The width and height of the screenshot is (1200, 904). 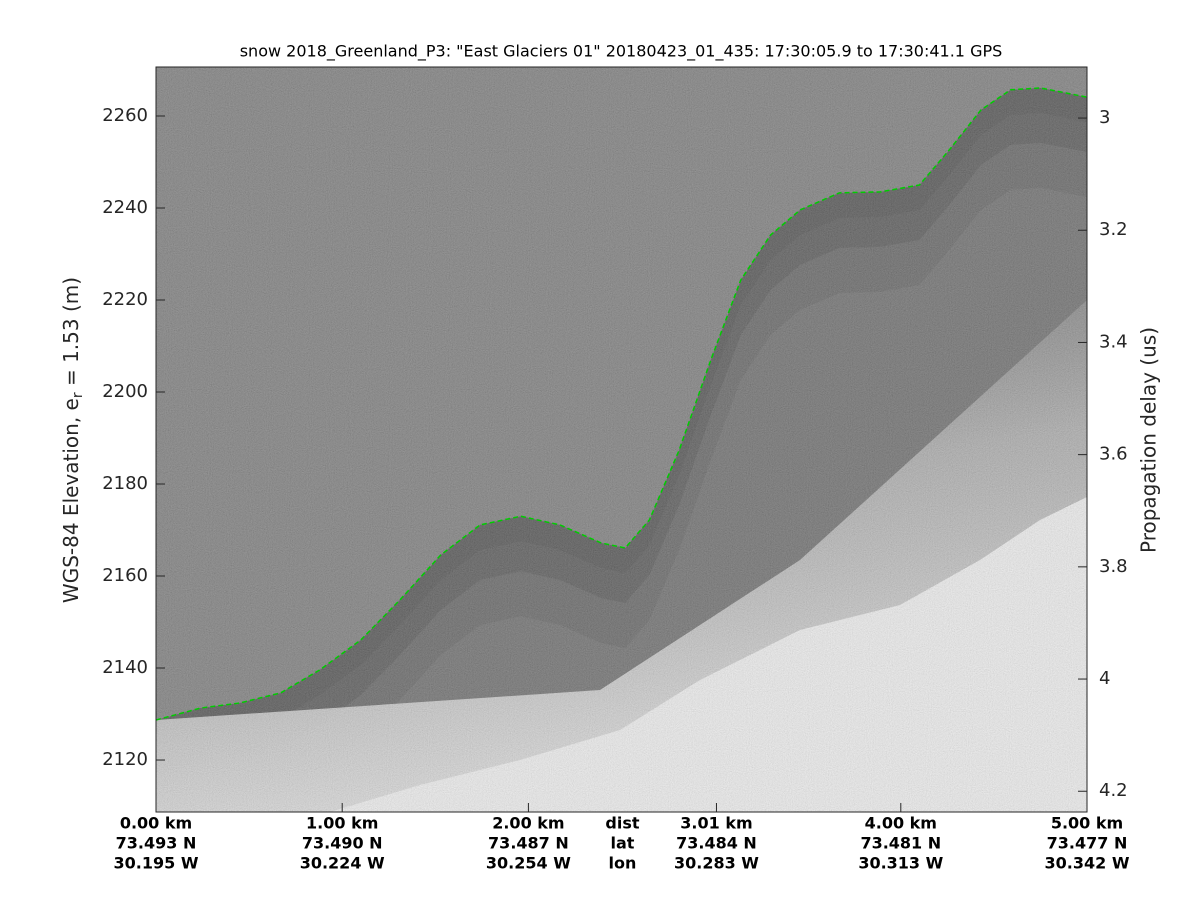 I want to click on y-label-text: WGS-84 Elevation, e, so click(x=71, y=500).